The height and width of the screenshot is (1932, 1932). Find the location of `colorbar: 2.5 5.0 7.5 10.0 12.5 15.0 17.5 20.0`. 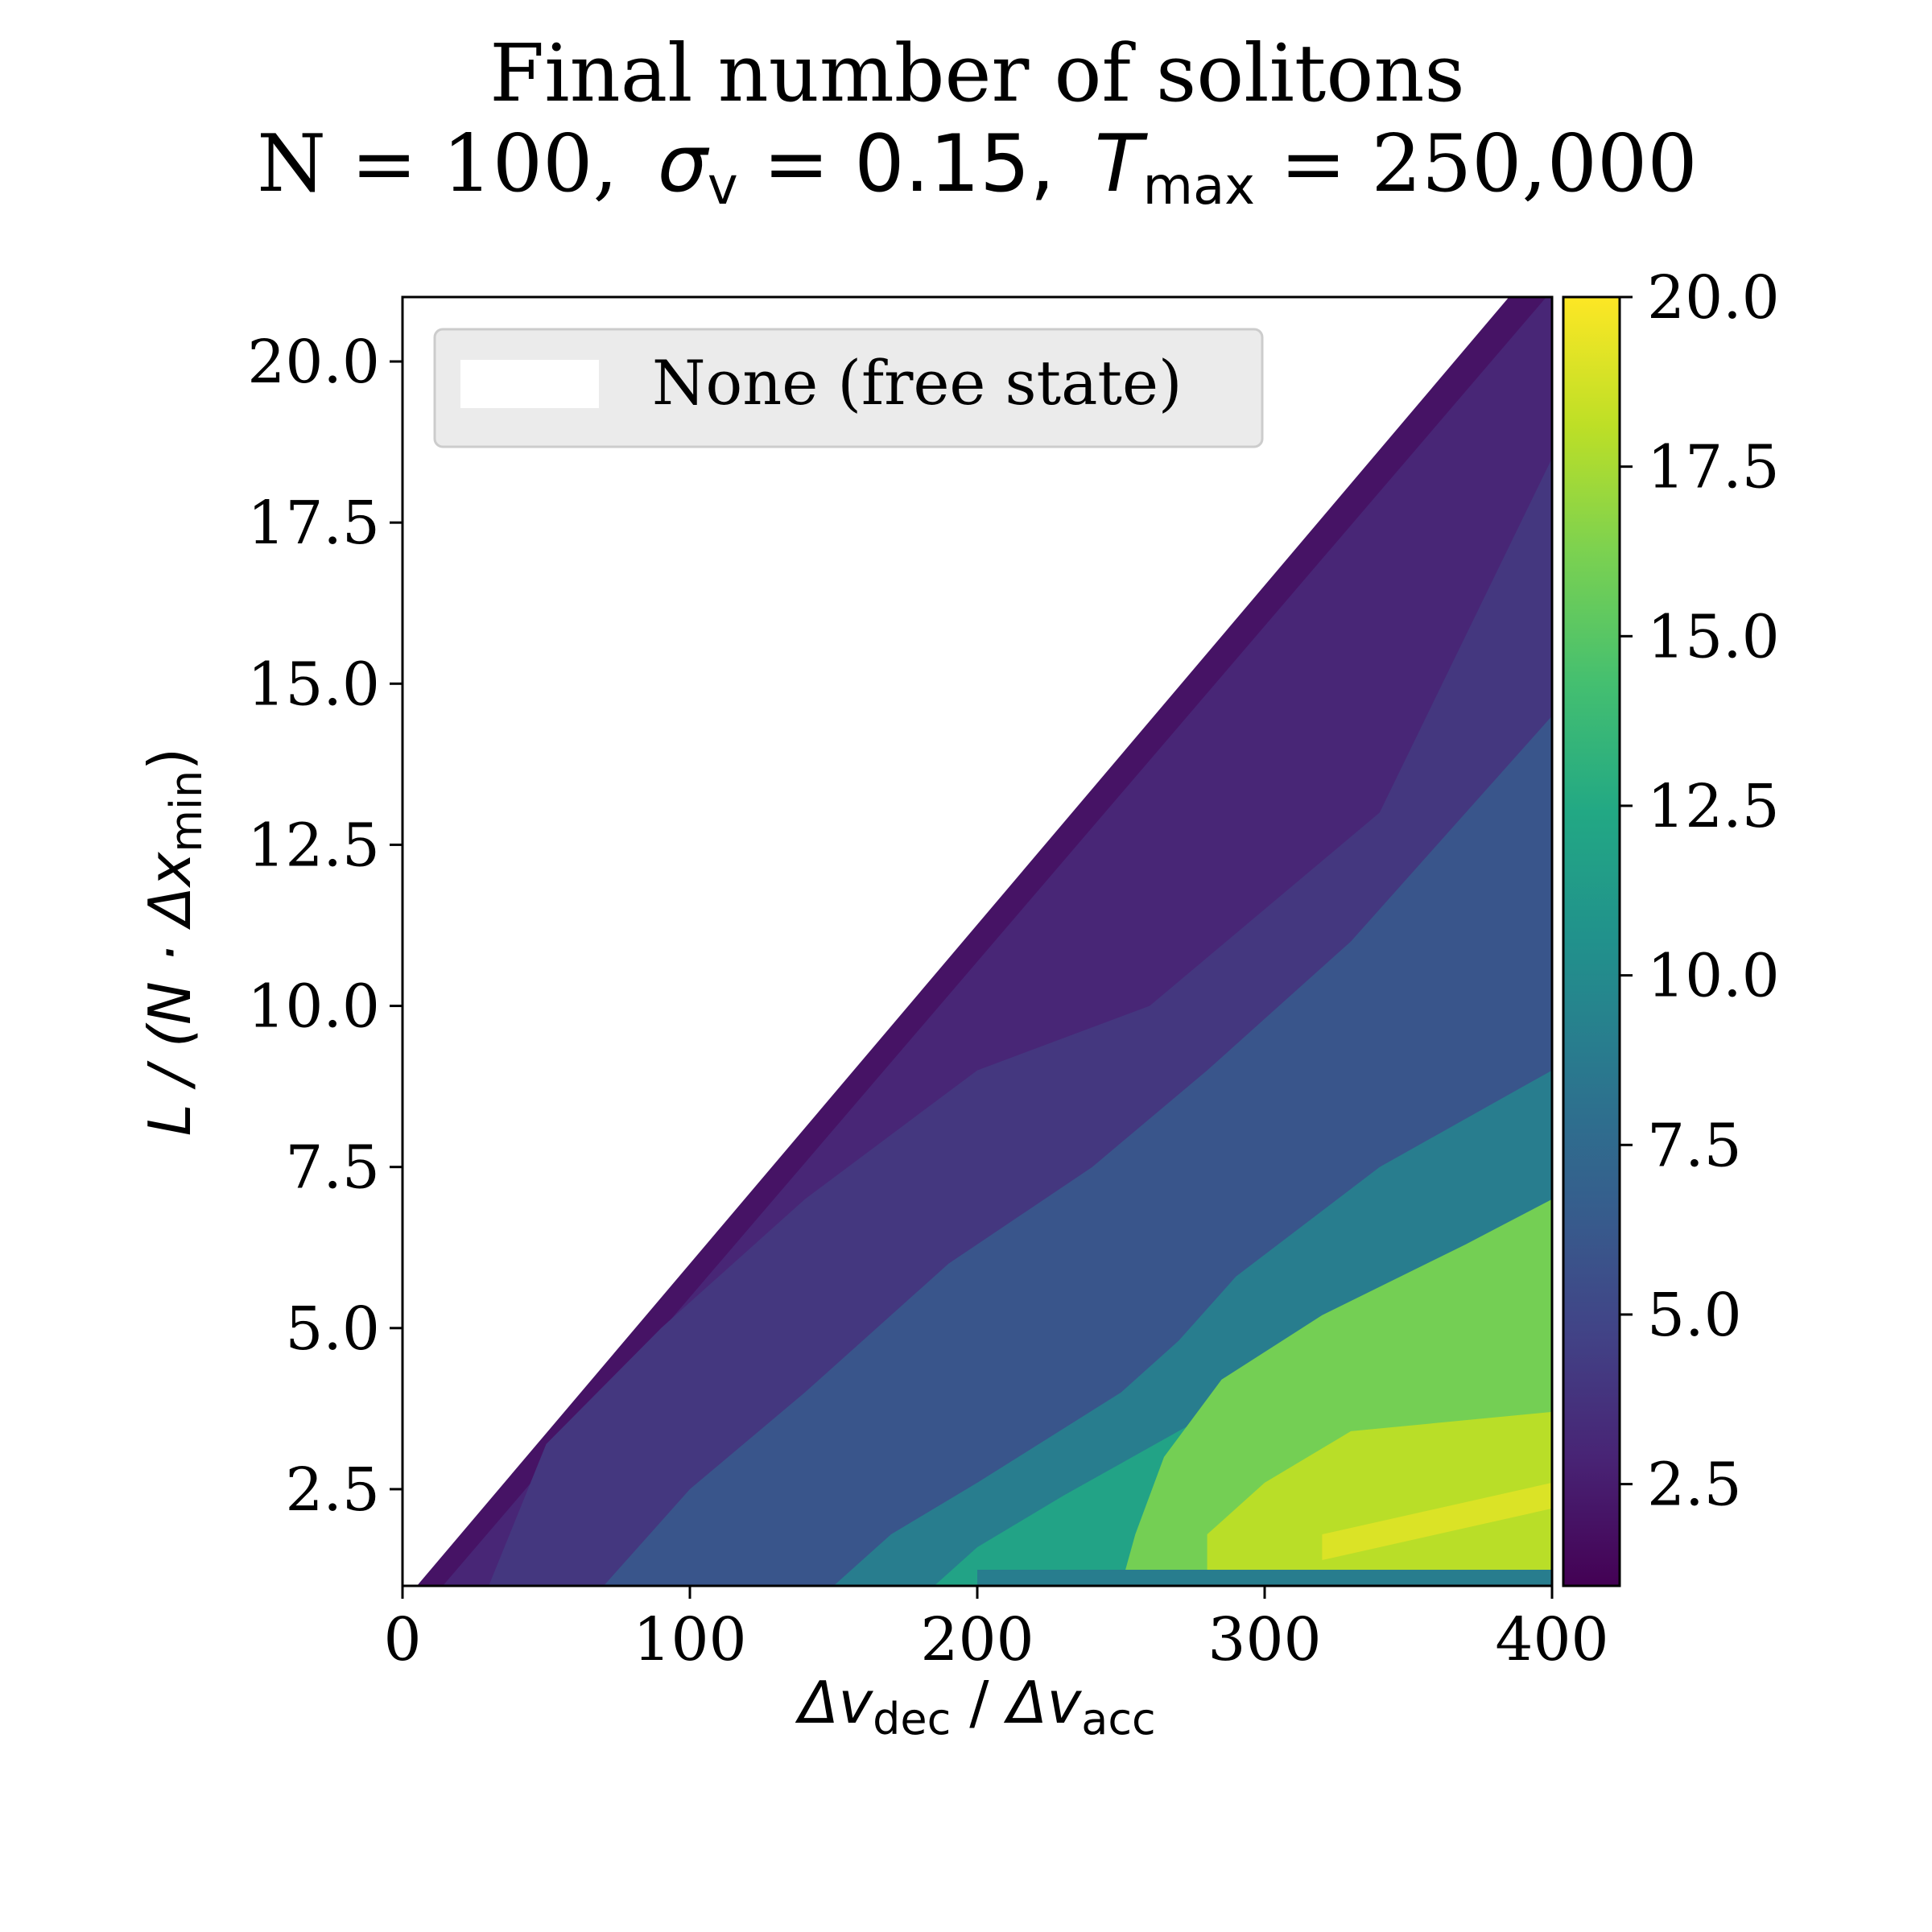

colorbar: 2.5 5.0 7.5 10.0 12.5 15.0 17.5 20.0 is located at coordinates (1671, 925).